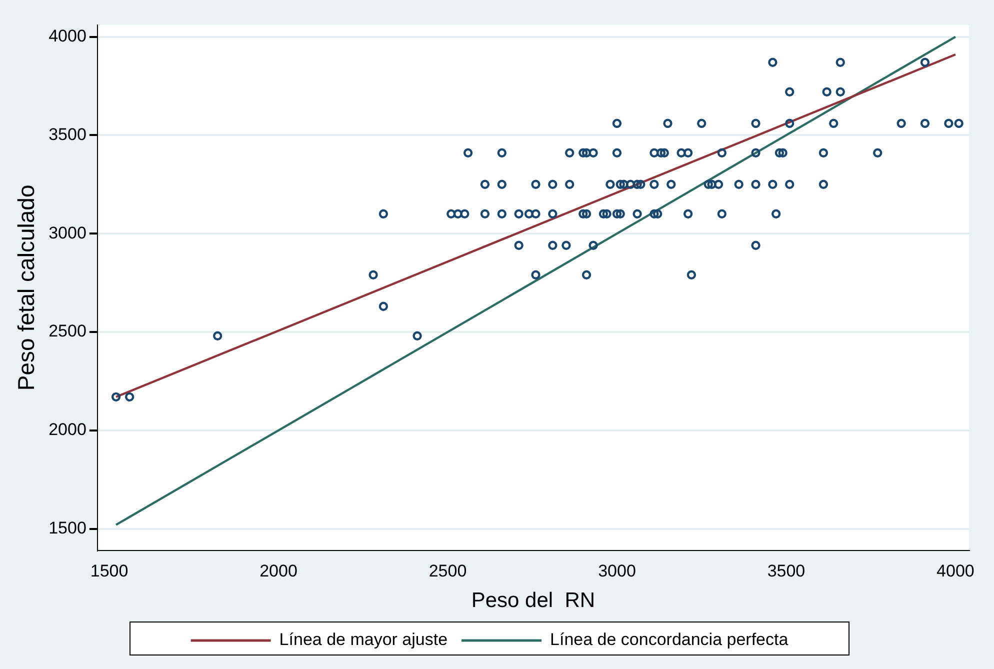 The image size is (994, 669). I want to click on x-tick-label: 3500, so click(786, 570).